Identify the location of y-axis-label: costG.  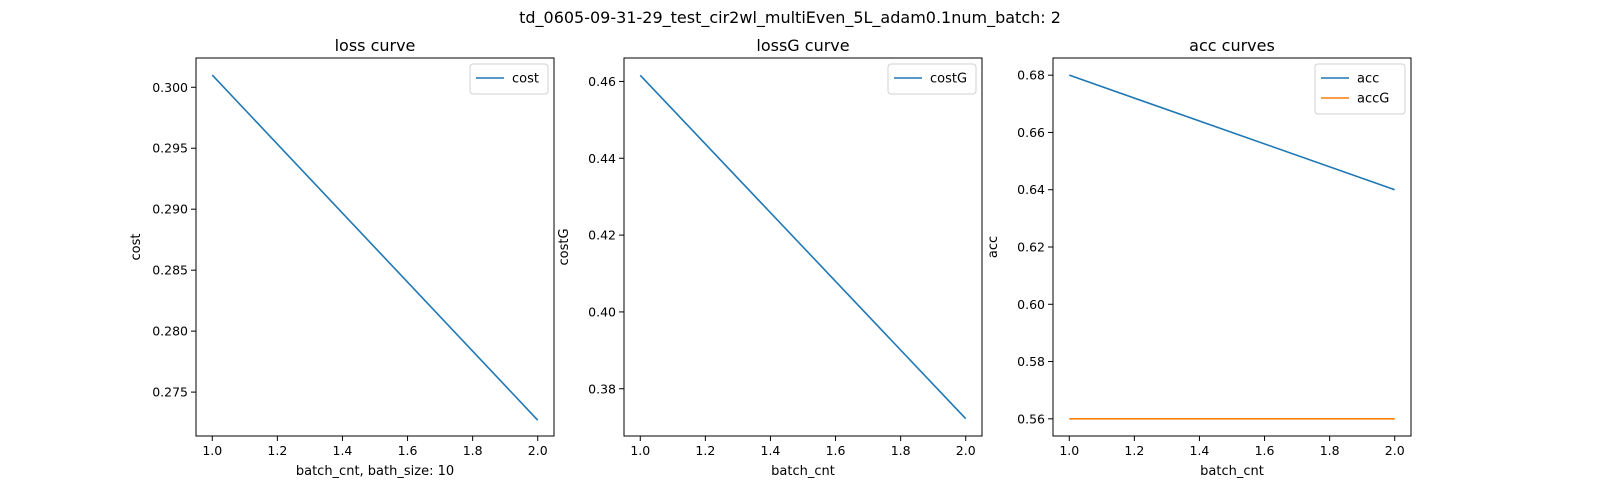
(564, 246).